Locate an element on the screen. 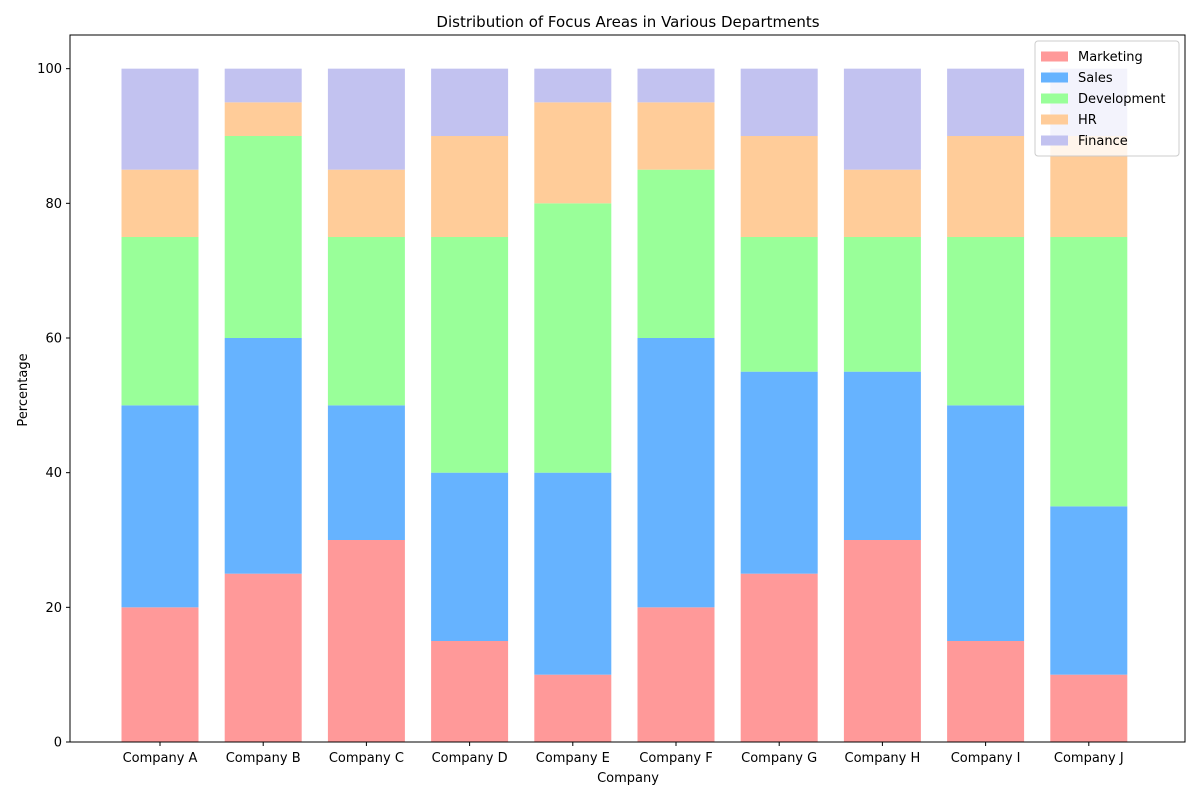 This screenshot has height=804, width=1200. x-tick-label: Company J is located at coordinates (1089, 758).